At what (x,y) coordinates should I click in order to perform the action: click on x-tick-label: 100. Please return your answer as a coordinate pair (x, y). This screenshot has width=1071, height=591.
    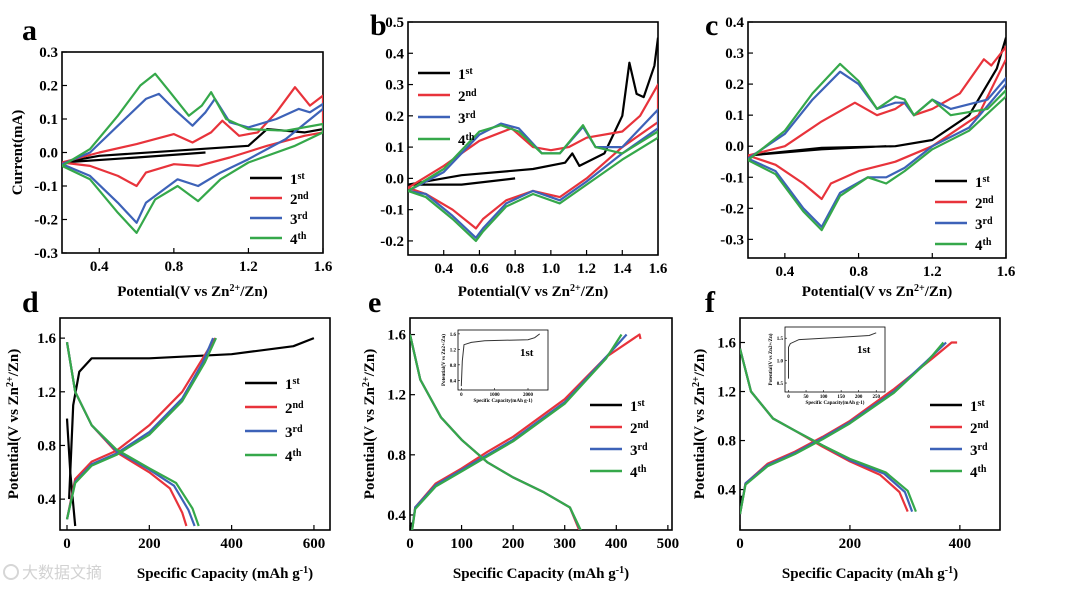
    Looking at the image, I should click on (461, 544).